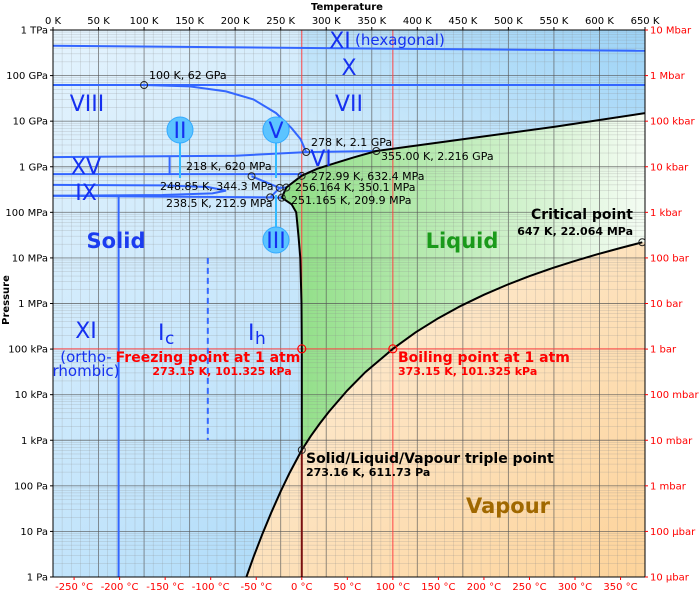  What do you see at coordinates (33, 304) in the screenshot?
I see `left-tick-label: 1 MPa` at bounding box center [33, 304].